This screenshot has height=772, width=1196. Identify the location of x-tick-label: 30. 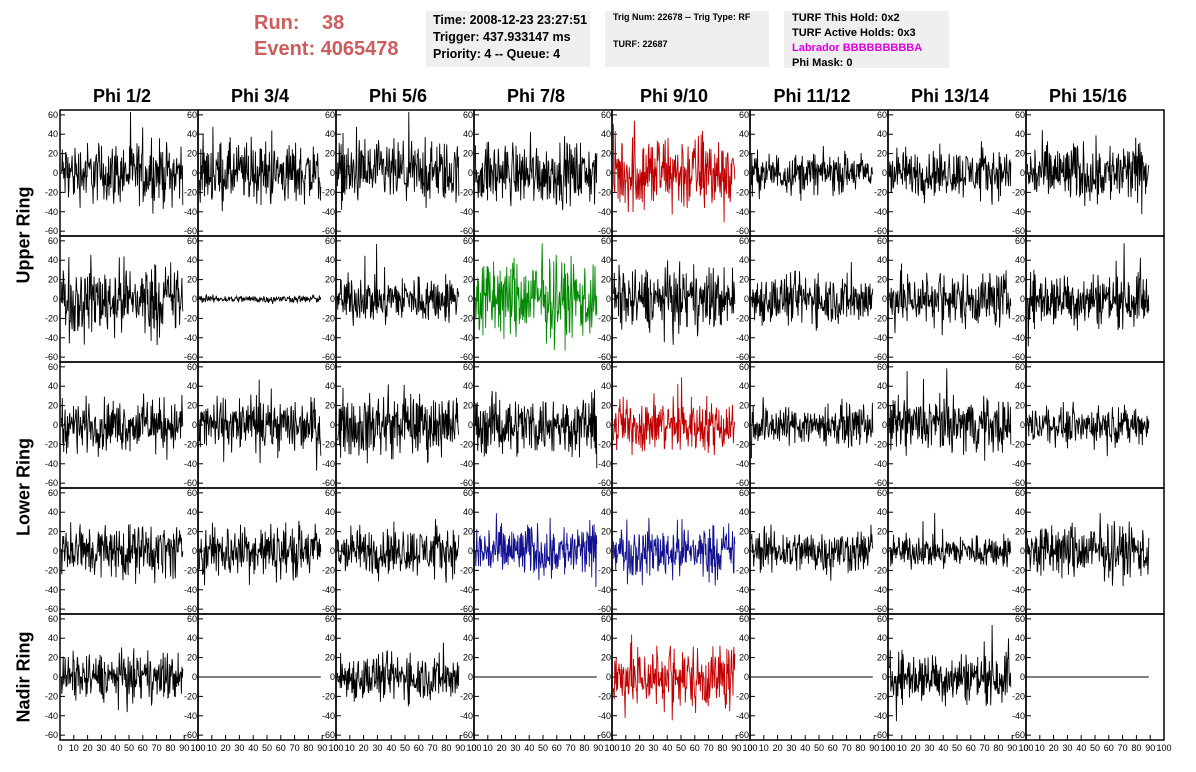
(929, 748).